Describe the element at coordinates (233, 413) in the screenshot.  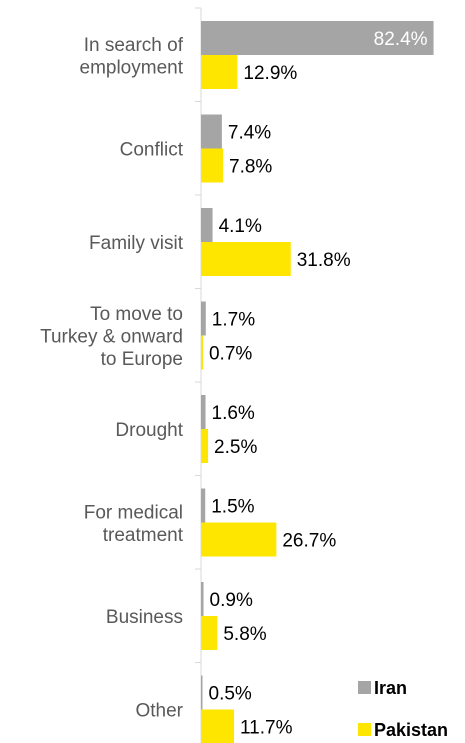
I see `value-label-iran-drought: 1.6%` at that location.